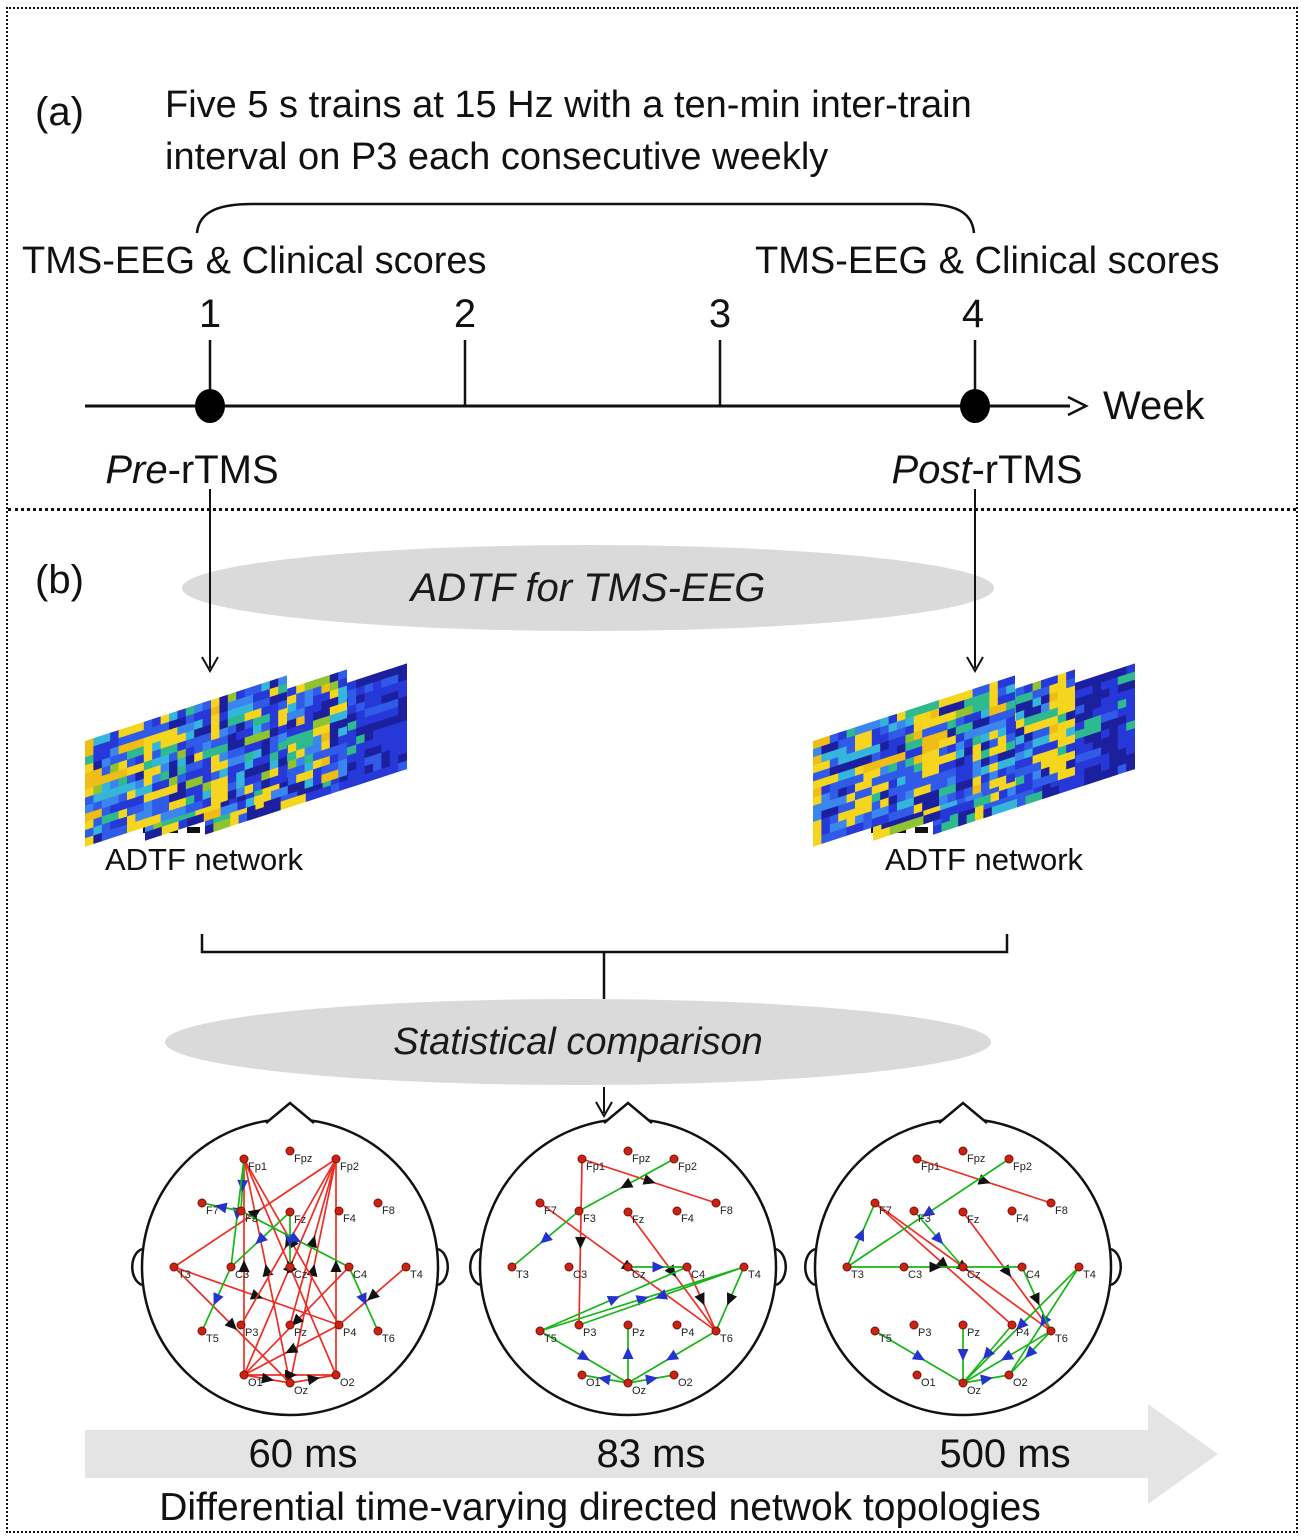 This screenshot has height=1540, width=1304. What do you see at coordinates (963, 1212) in the screenshot?
I see `electrode-Fz` at bounding box center [963, 1212].